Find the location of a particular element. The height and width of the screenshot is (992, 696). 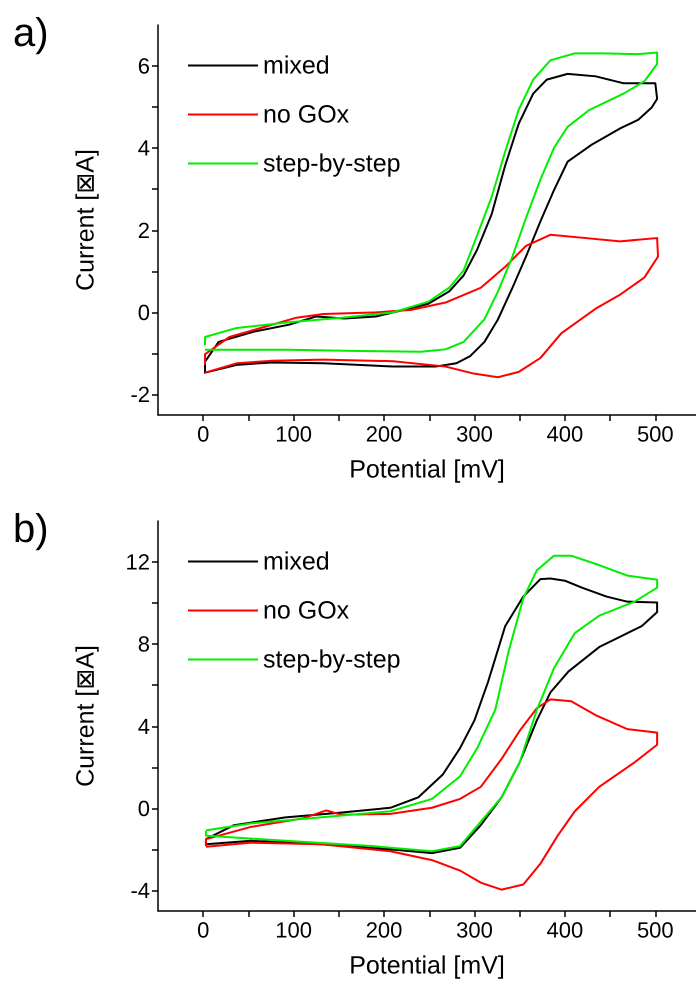

y-tick-label: -4 is located at coordinates (140, 890).